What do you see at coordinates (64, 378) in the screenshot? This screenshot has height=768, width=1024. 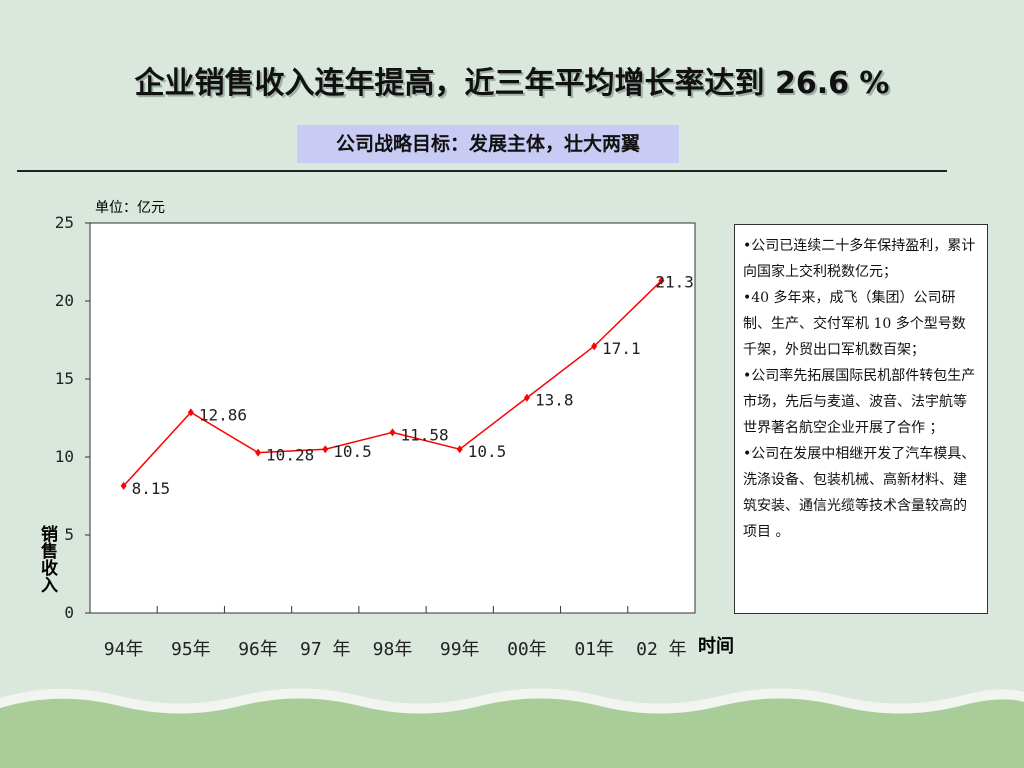 I see `y-tick-label: 15` at bounding box center [64, 378].